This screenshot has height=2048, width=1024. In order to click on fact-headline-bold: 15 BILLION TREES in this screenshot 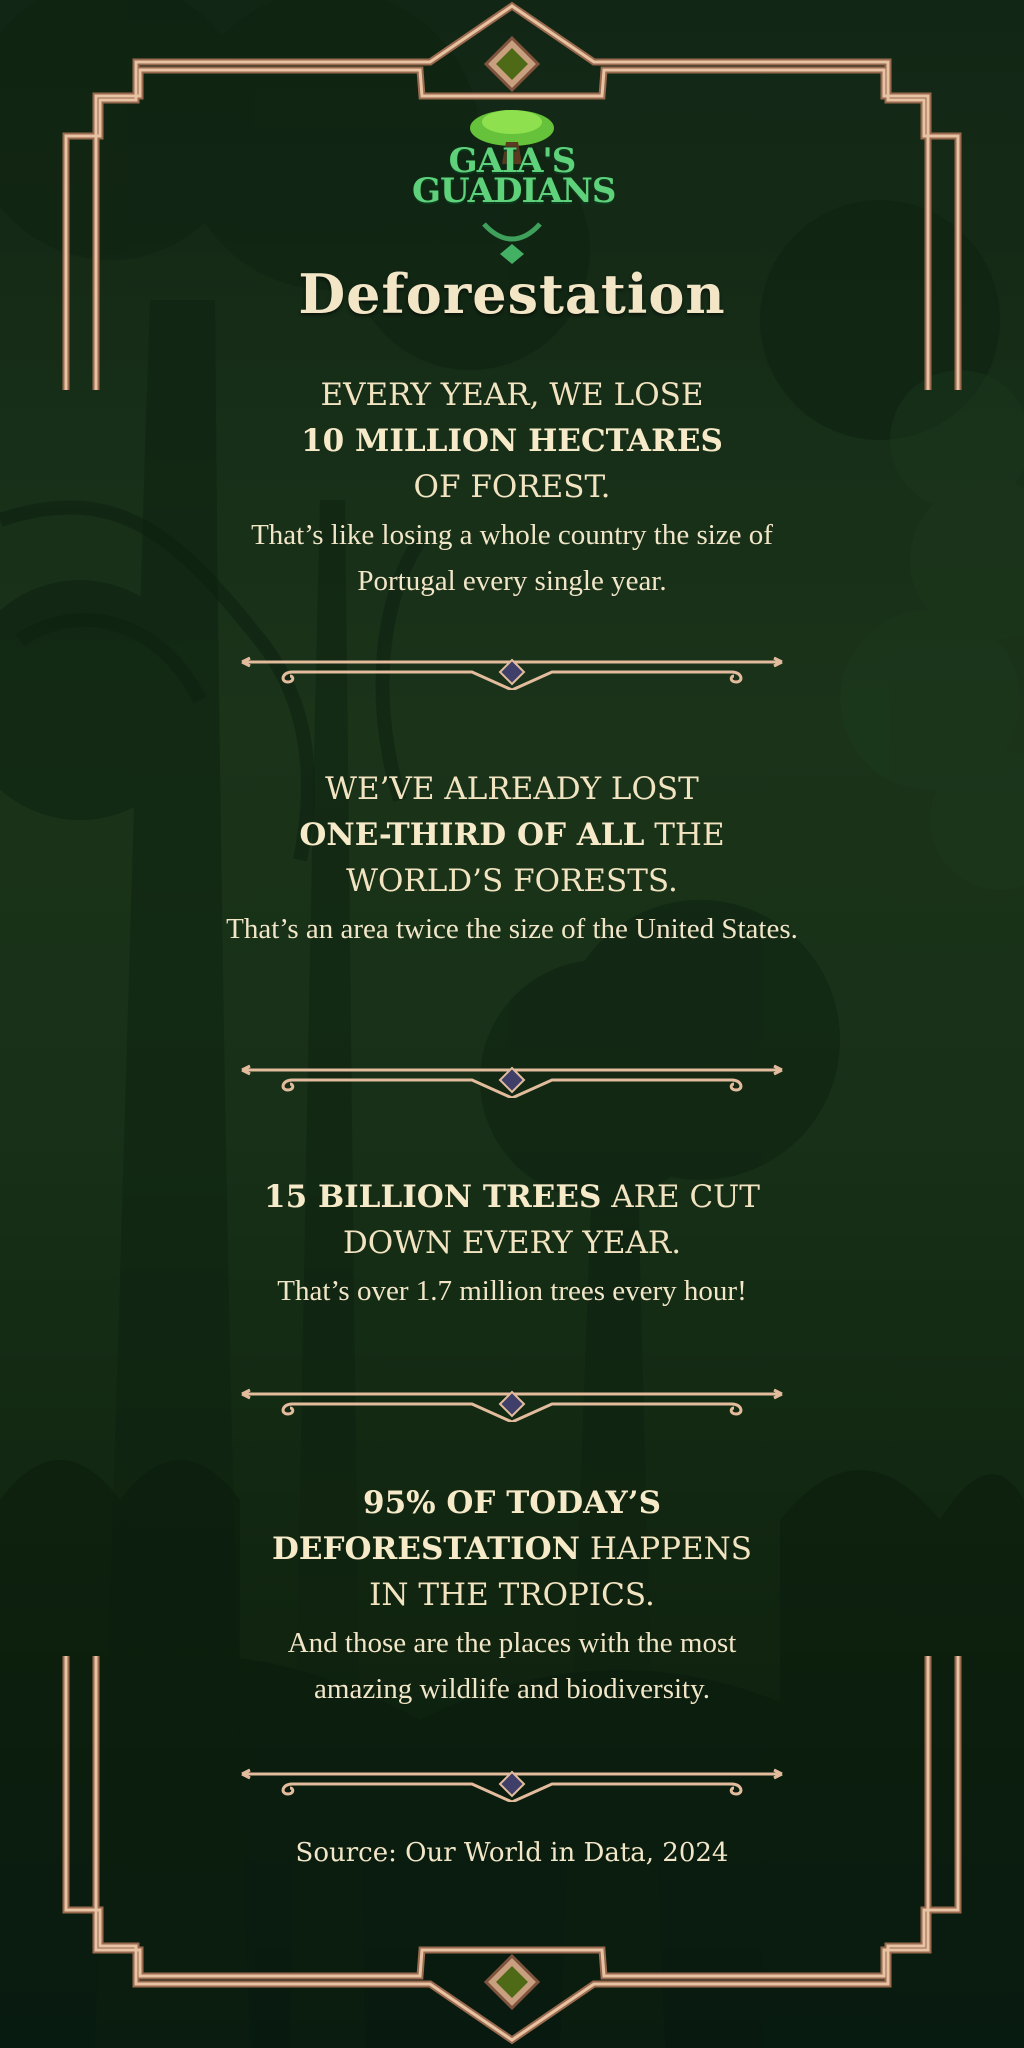, I will do `click(433, 1197)`.